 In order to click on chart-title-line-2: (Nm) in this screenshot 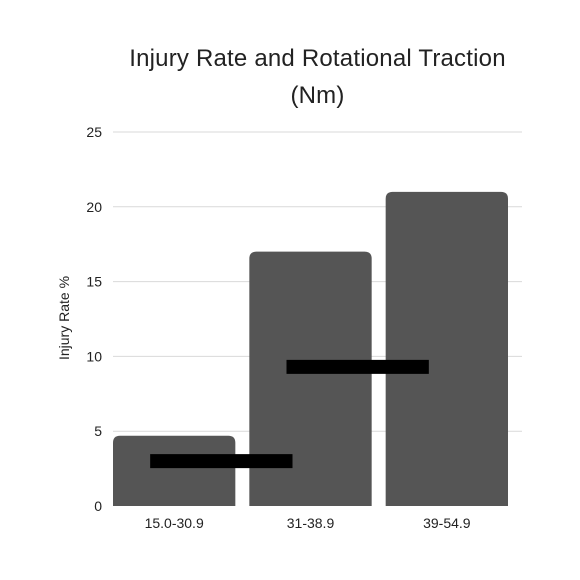, I will do `click(317, 95)`.